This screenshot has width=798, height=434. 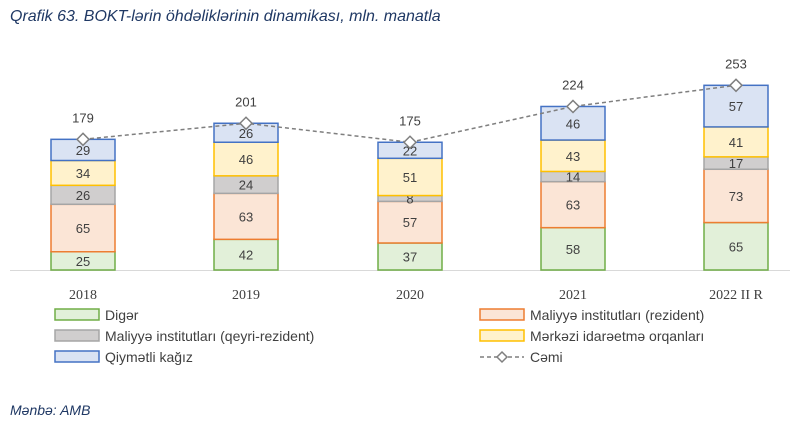 I want to click on data-label: 43, so click(x=573, y=156).